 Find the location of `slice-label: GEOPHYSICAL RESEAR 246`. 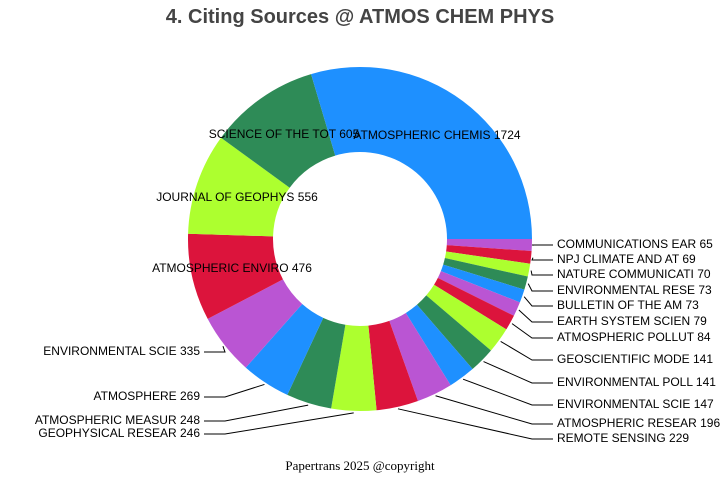

slice-label: GEOPHYSICAL RESEAR 246 is located at coordinates (119, 433).